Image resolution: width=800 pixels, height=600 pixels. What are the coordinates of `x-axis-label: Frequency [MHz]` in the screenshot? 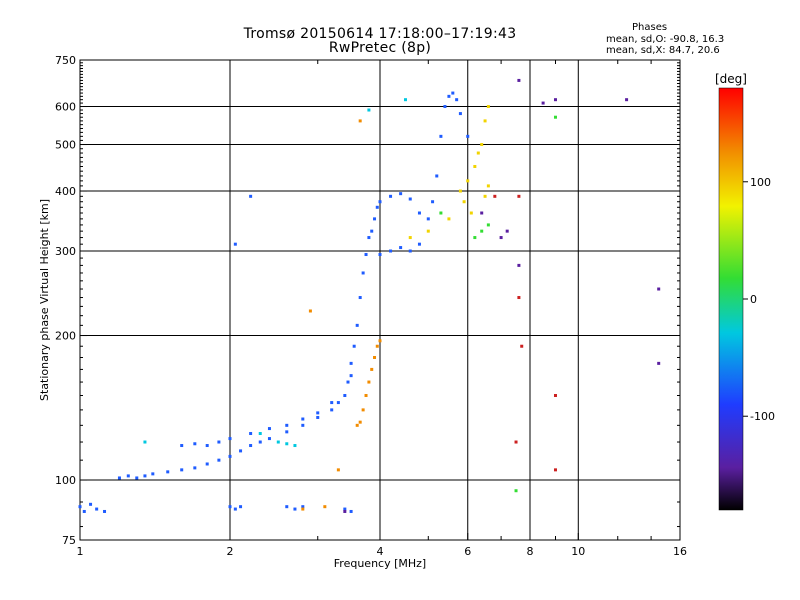 It's located at (380, 563).